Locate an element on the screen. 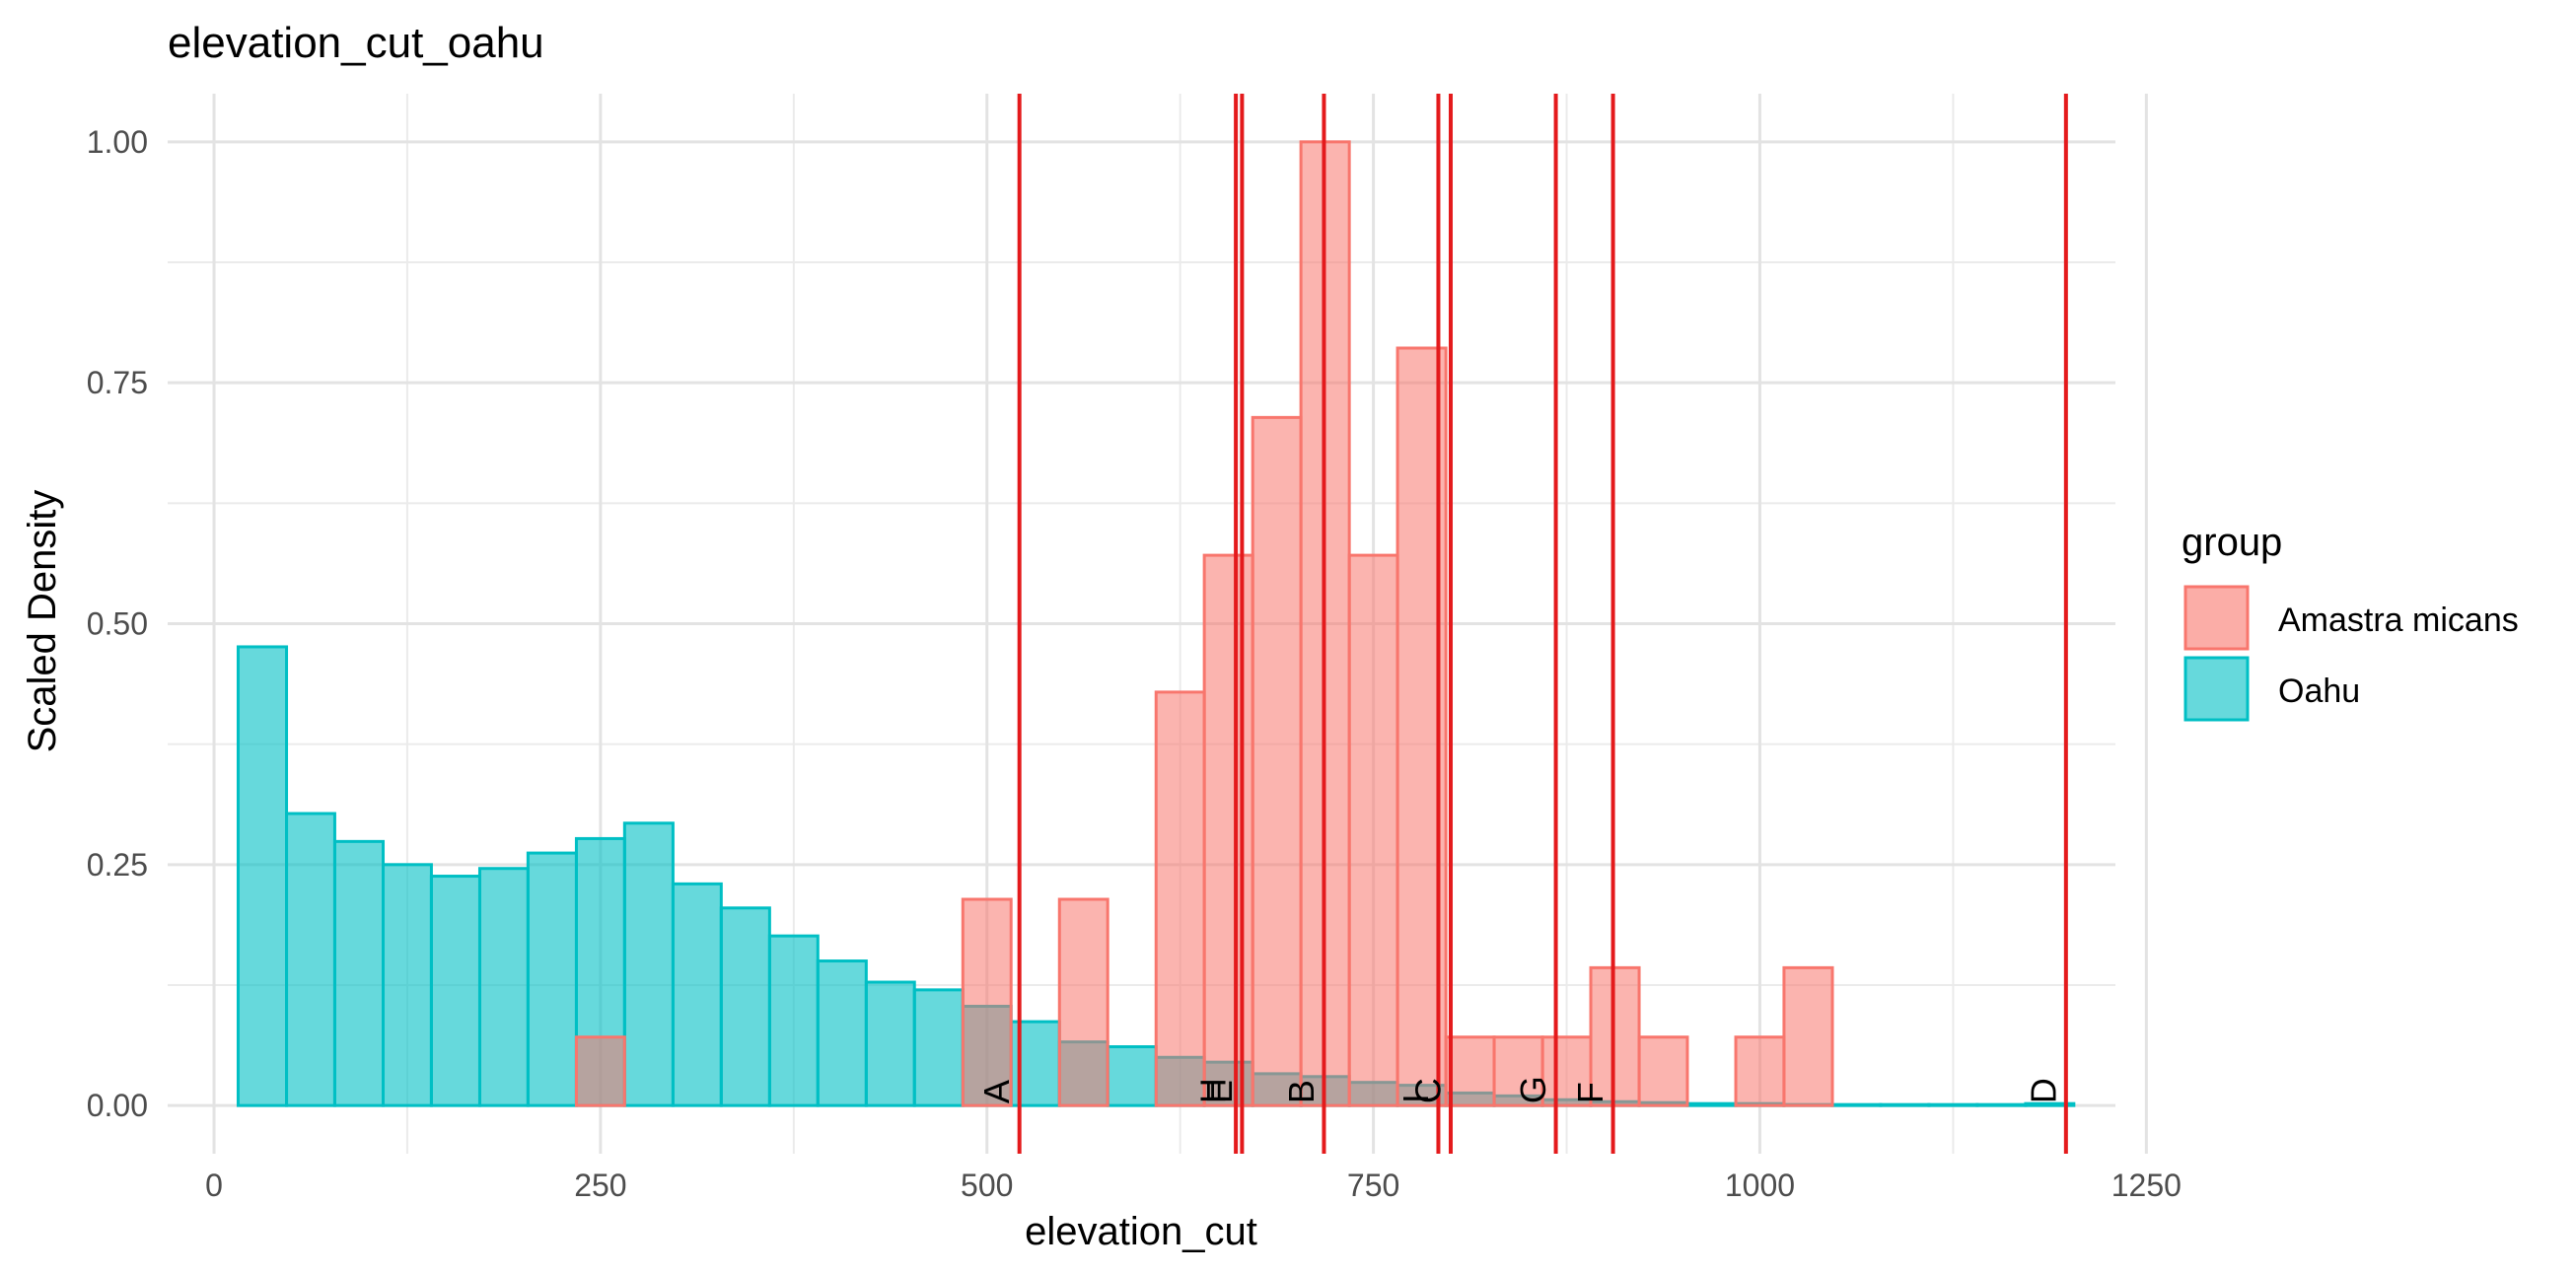  y-axis-label: Scaled Density is located at coordinates (42, 621).